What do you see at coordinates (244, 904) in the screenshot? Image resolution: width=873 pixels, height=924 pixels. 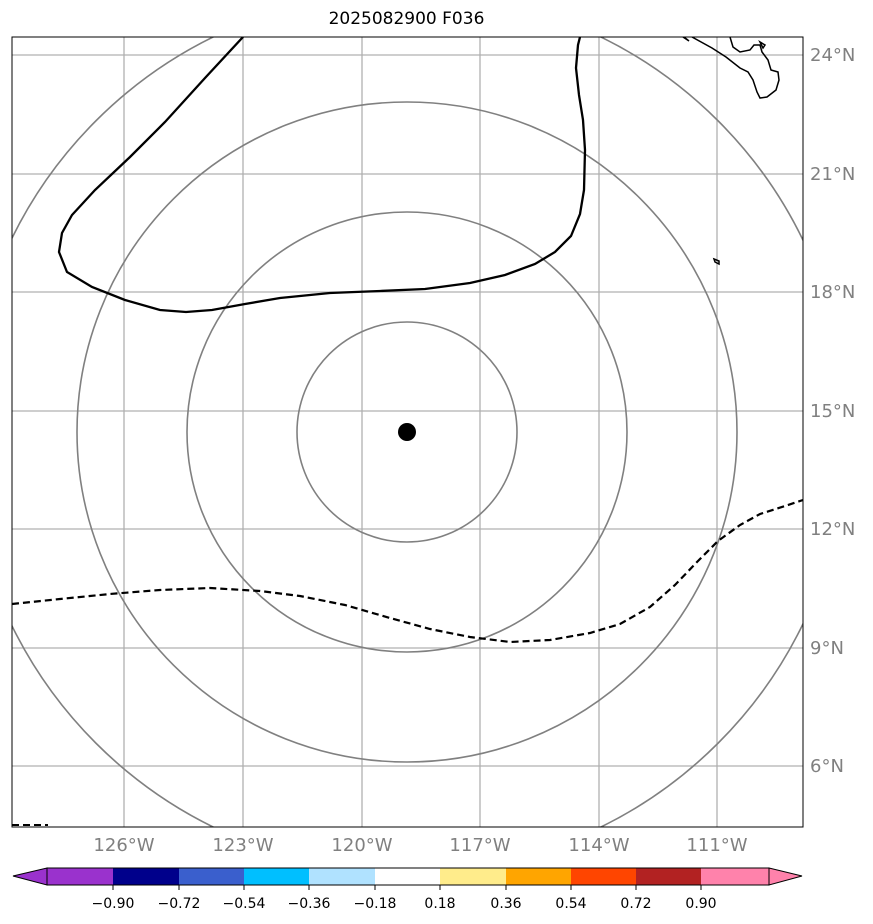 I see `colorbar-label-3: −0.54` at bounding box center [244, 904].